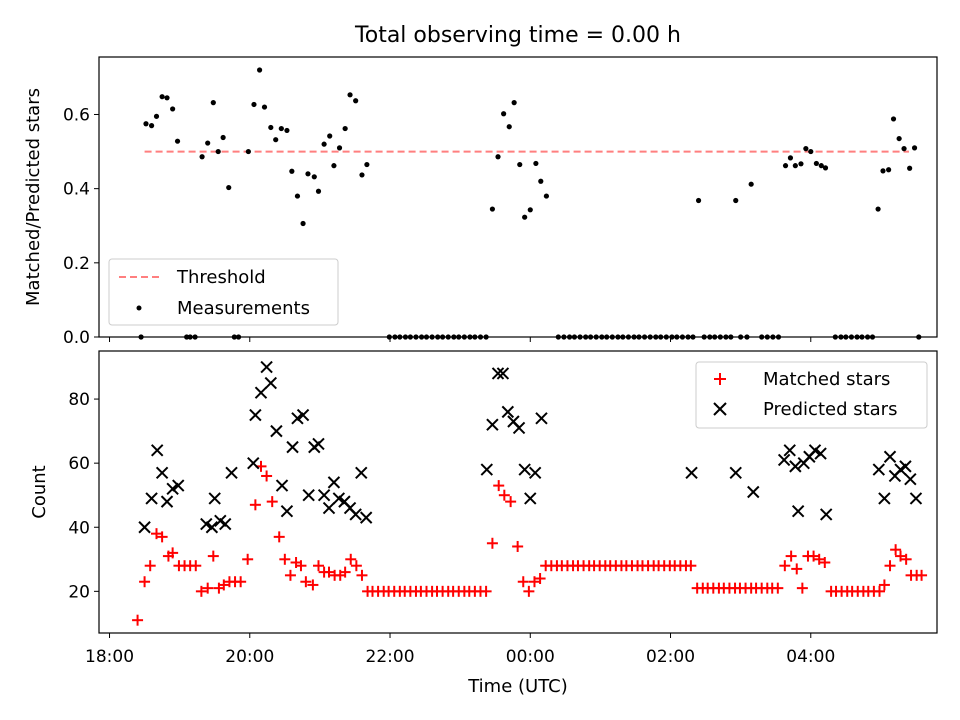  What do you see at coordinates (390, 657) in the screenshot?
I see `bottom-xtick-label: 22:00` at bounding box center [390, 657].